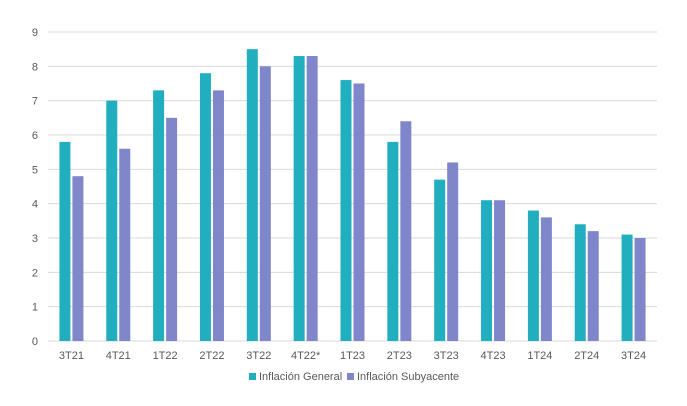 This screenshot has height=406, width=687. Describe the element at coordinates (500, 270) in the screenshot. I see `bar-subyacente-4T23` at that location.